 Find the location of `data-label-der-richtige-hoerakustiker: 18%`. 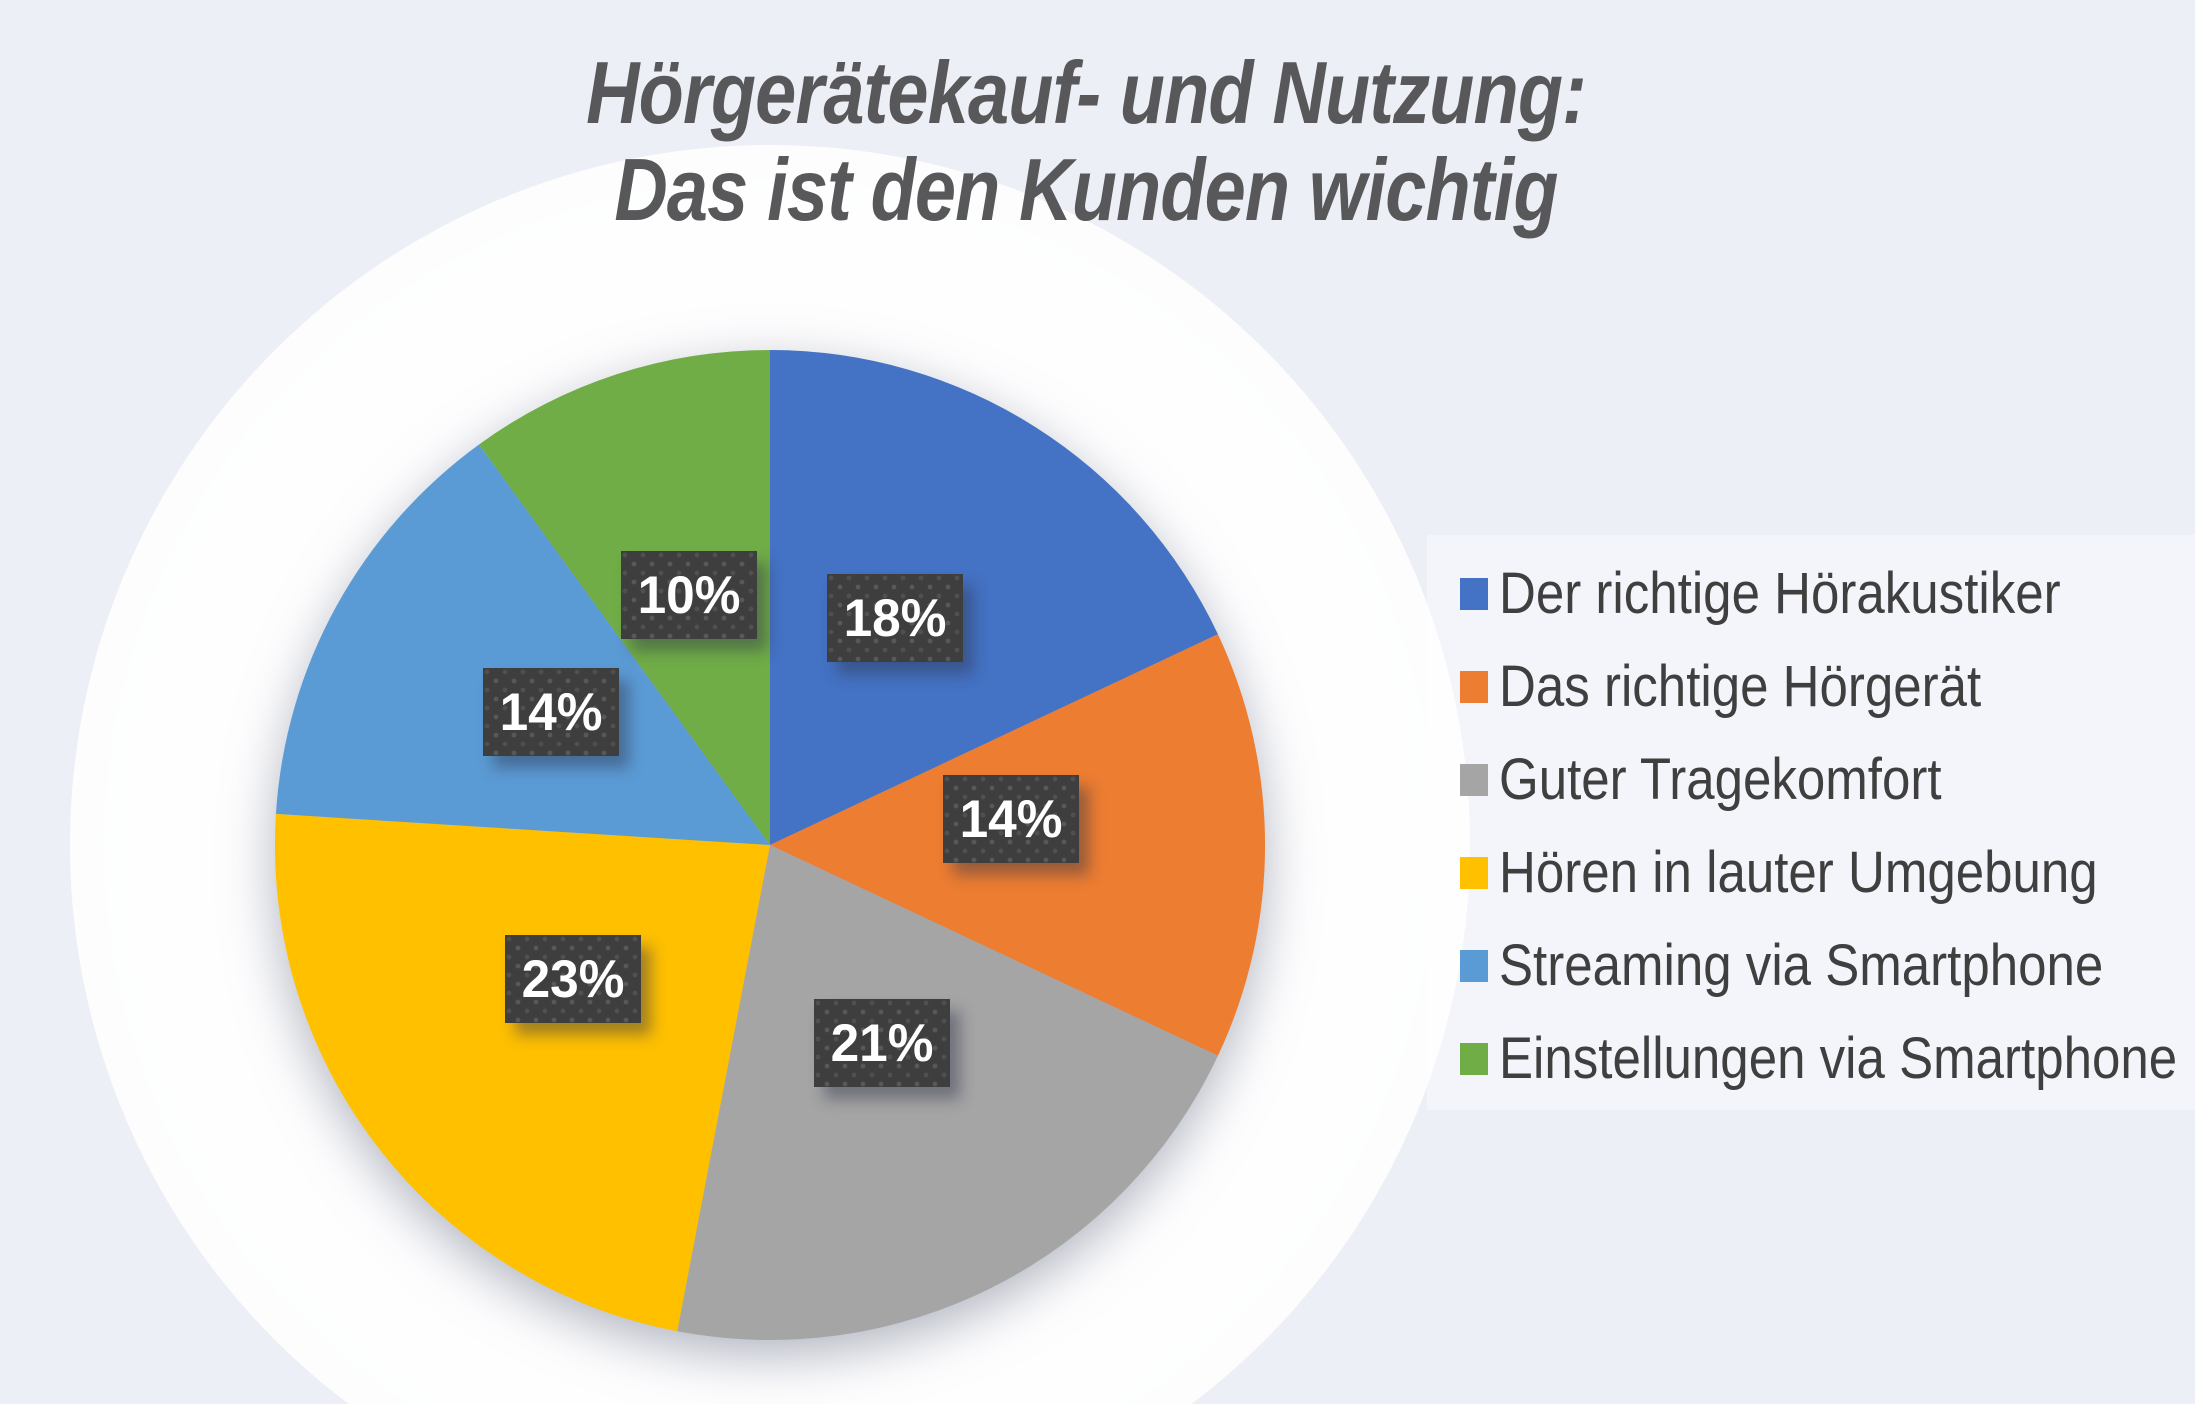

data-label-der-richtige-hoerakustiker: 18% is located at coordinates (895, 618).